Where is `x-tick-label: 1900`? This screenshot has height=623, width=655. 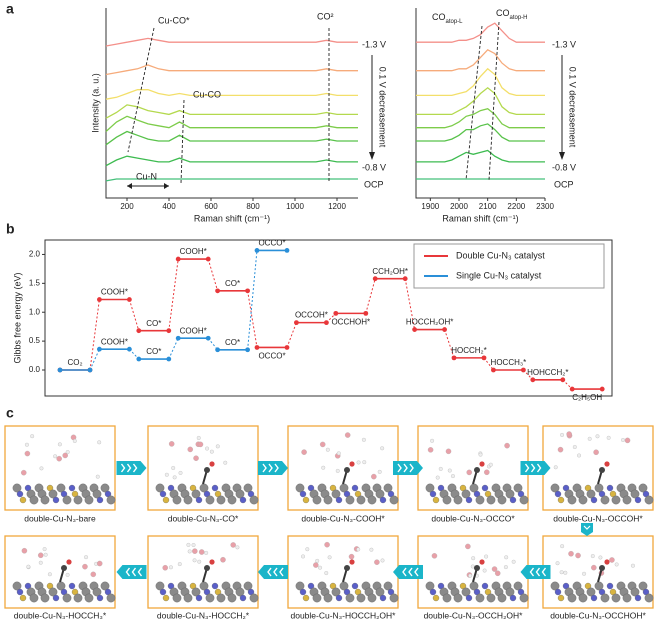
x-tick-label: 1900 is located at coordinates (430, 206).